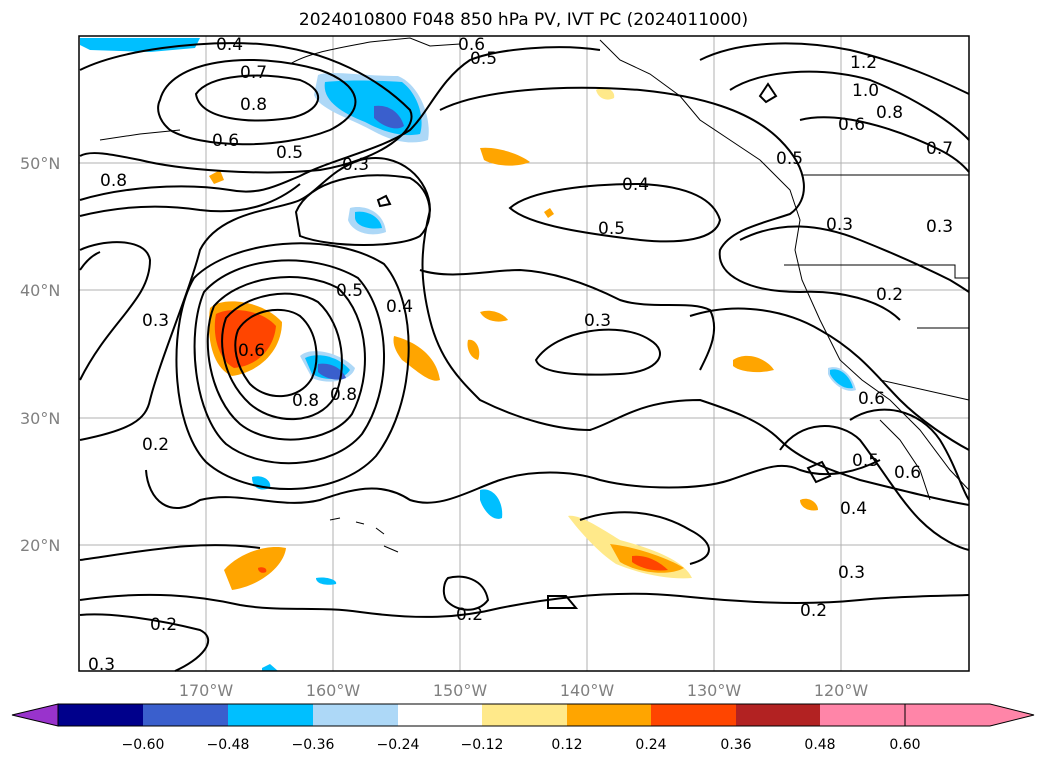 Image resolution: width=1047 pixels, height=765 pixels. Describe the element at coordinates (155, 445) in the screenshot. I see `contour-label: 0.2` at that location.